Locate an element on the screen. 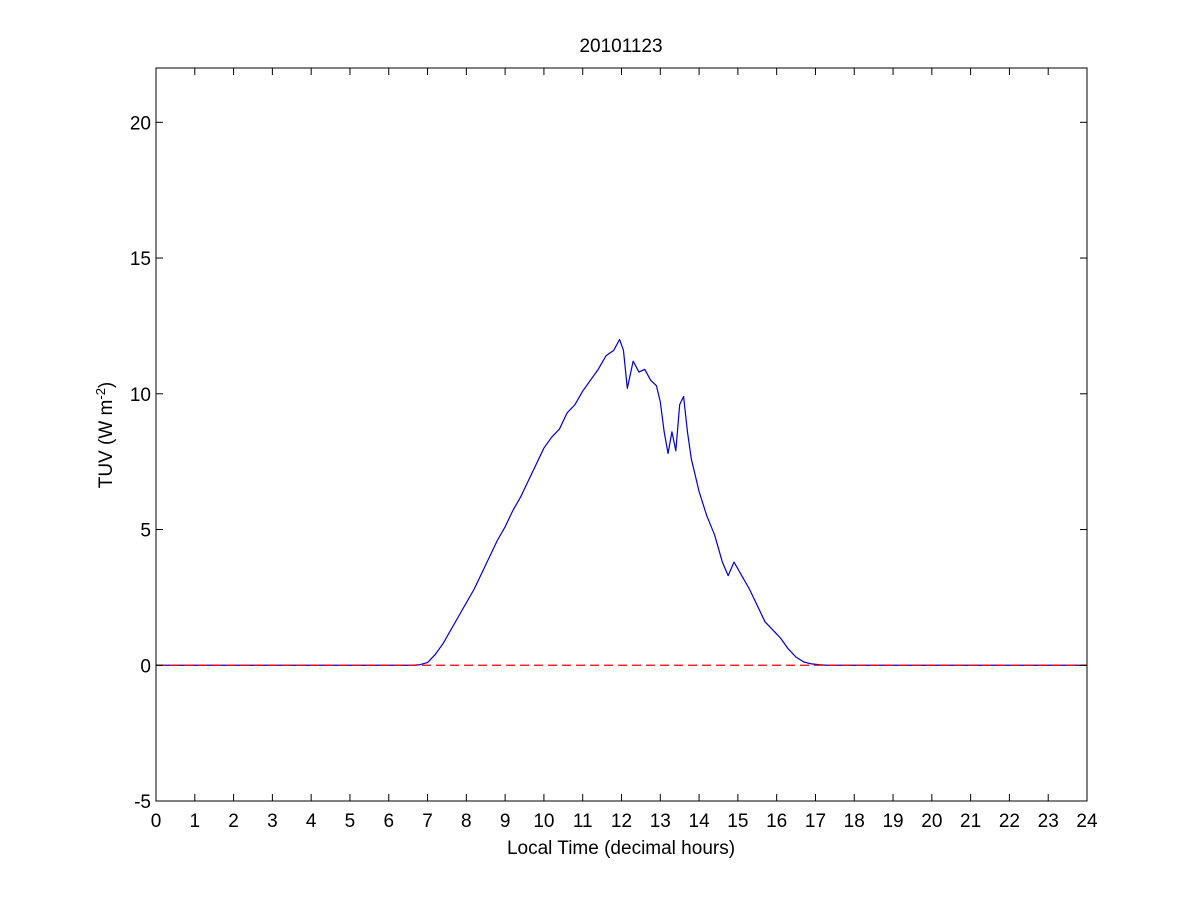 Image resolution: width=1201 pixels, height=900 pixels. x-tick-label: 18 is located at coordinates (854, 821).